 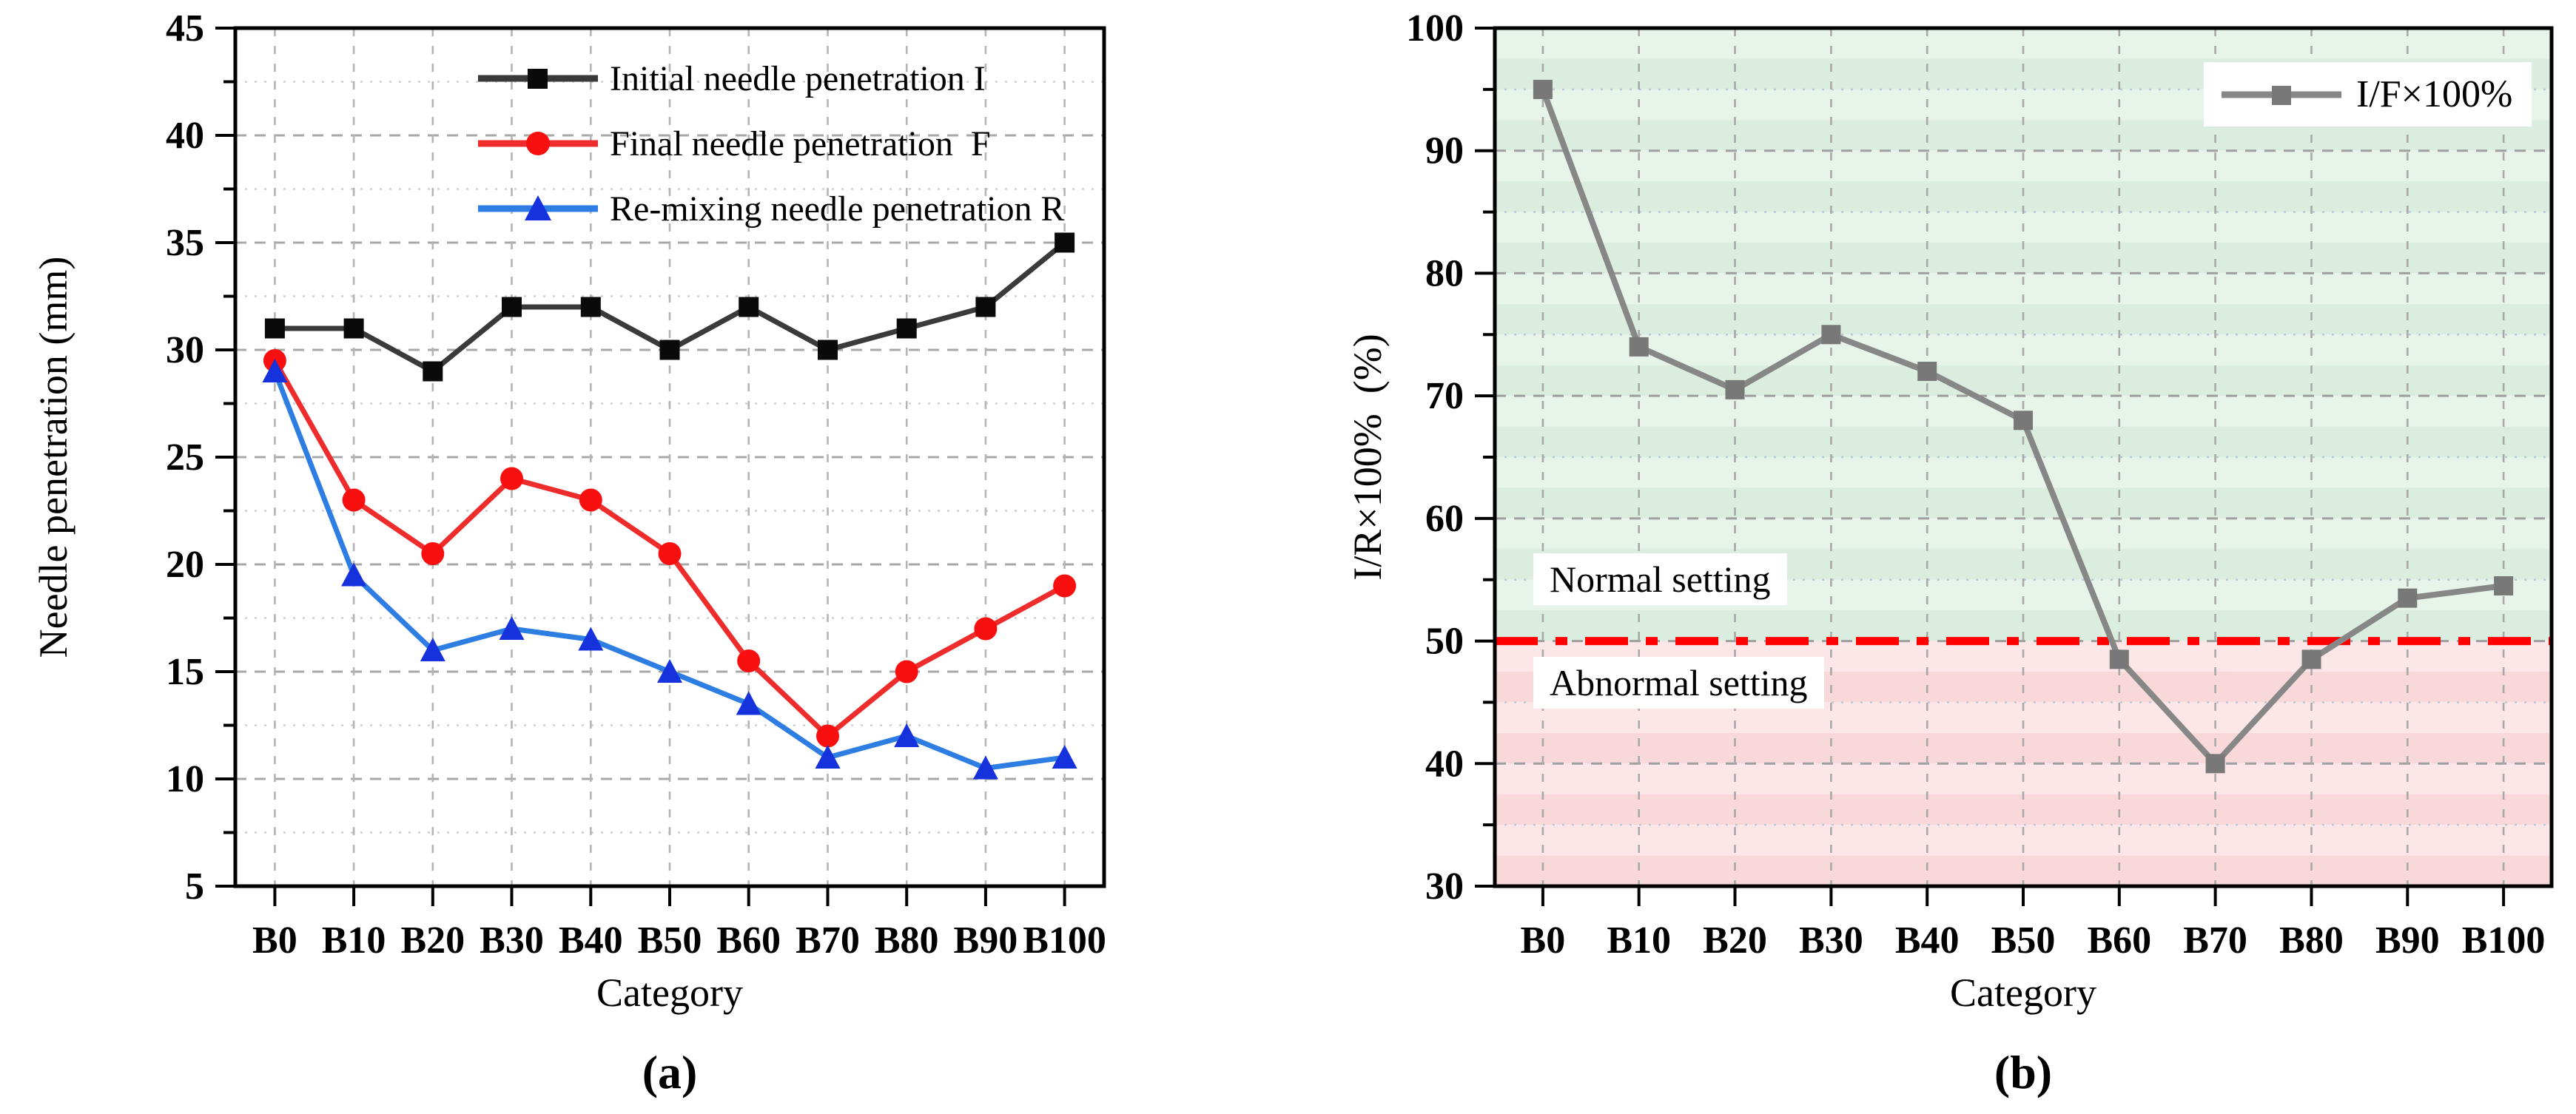 I want to click on x-tick-label: B10, so click(x=1639, y=940).